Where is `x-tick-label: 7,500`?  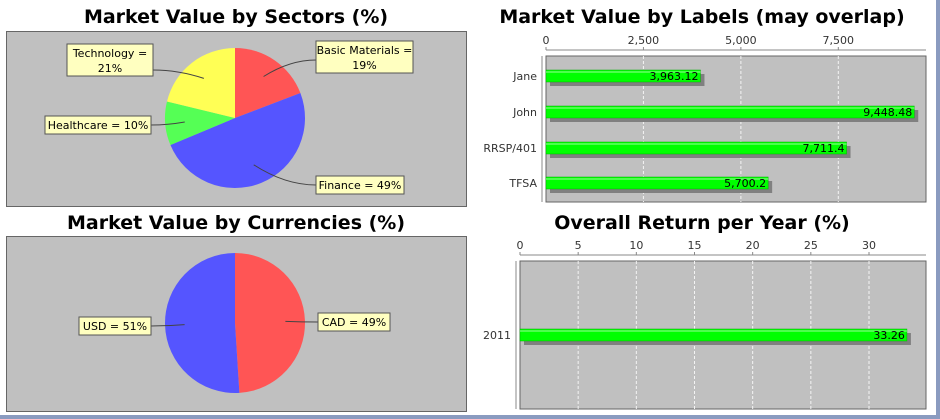
x-tick-label: 7,500 is located at coordinates (839, 40).